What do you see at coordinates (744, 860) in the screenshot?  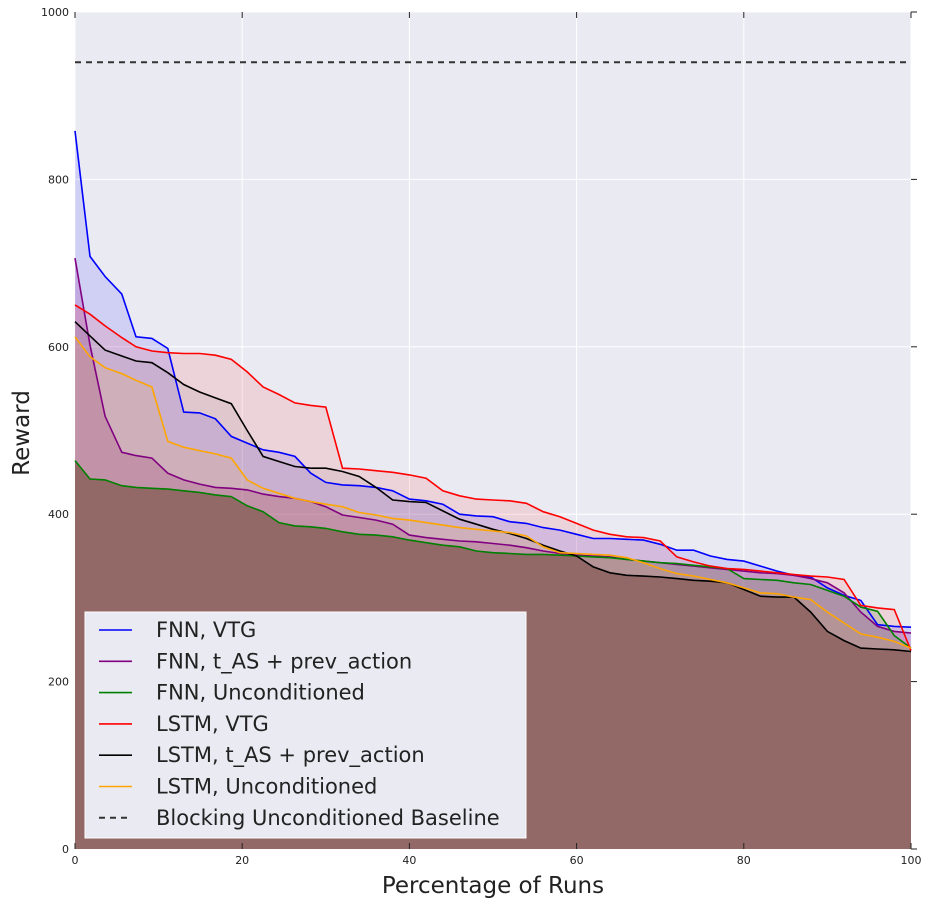 I see `x-tick-label: 80` at bounding box center [744, 860].